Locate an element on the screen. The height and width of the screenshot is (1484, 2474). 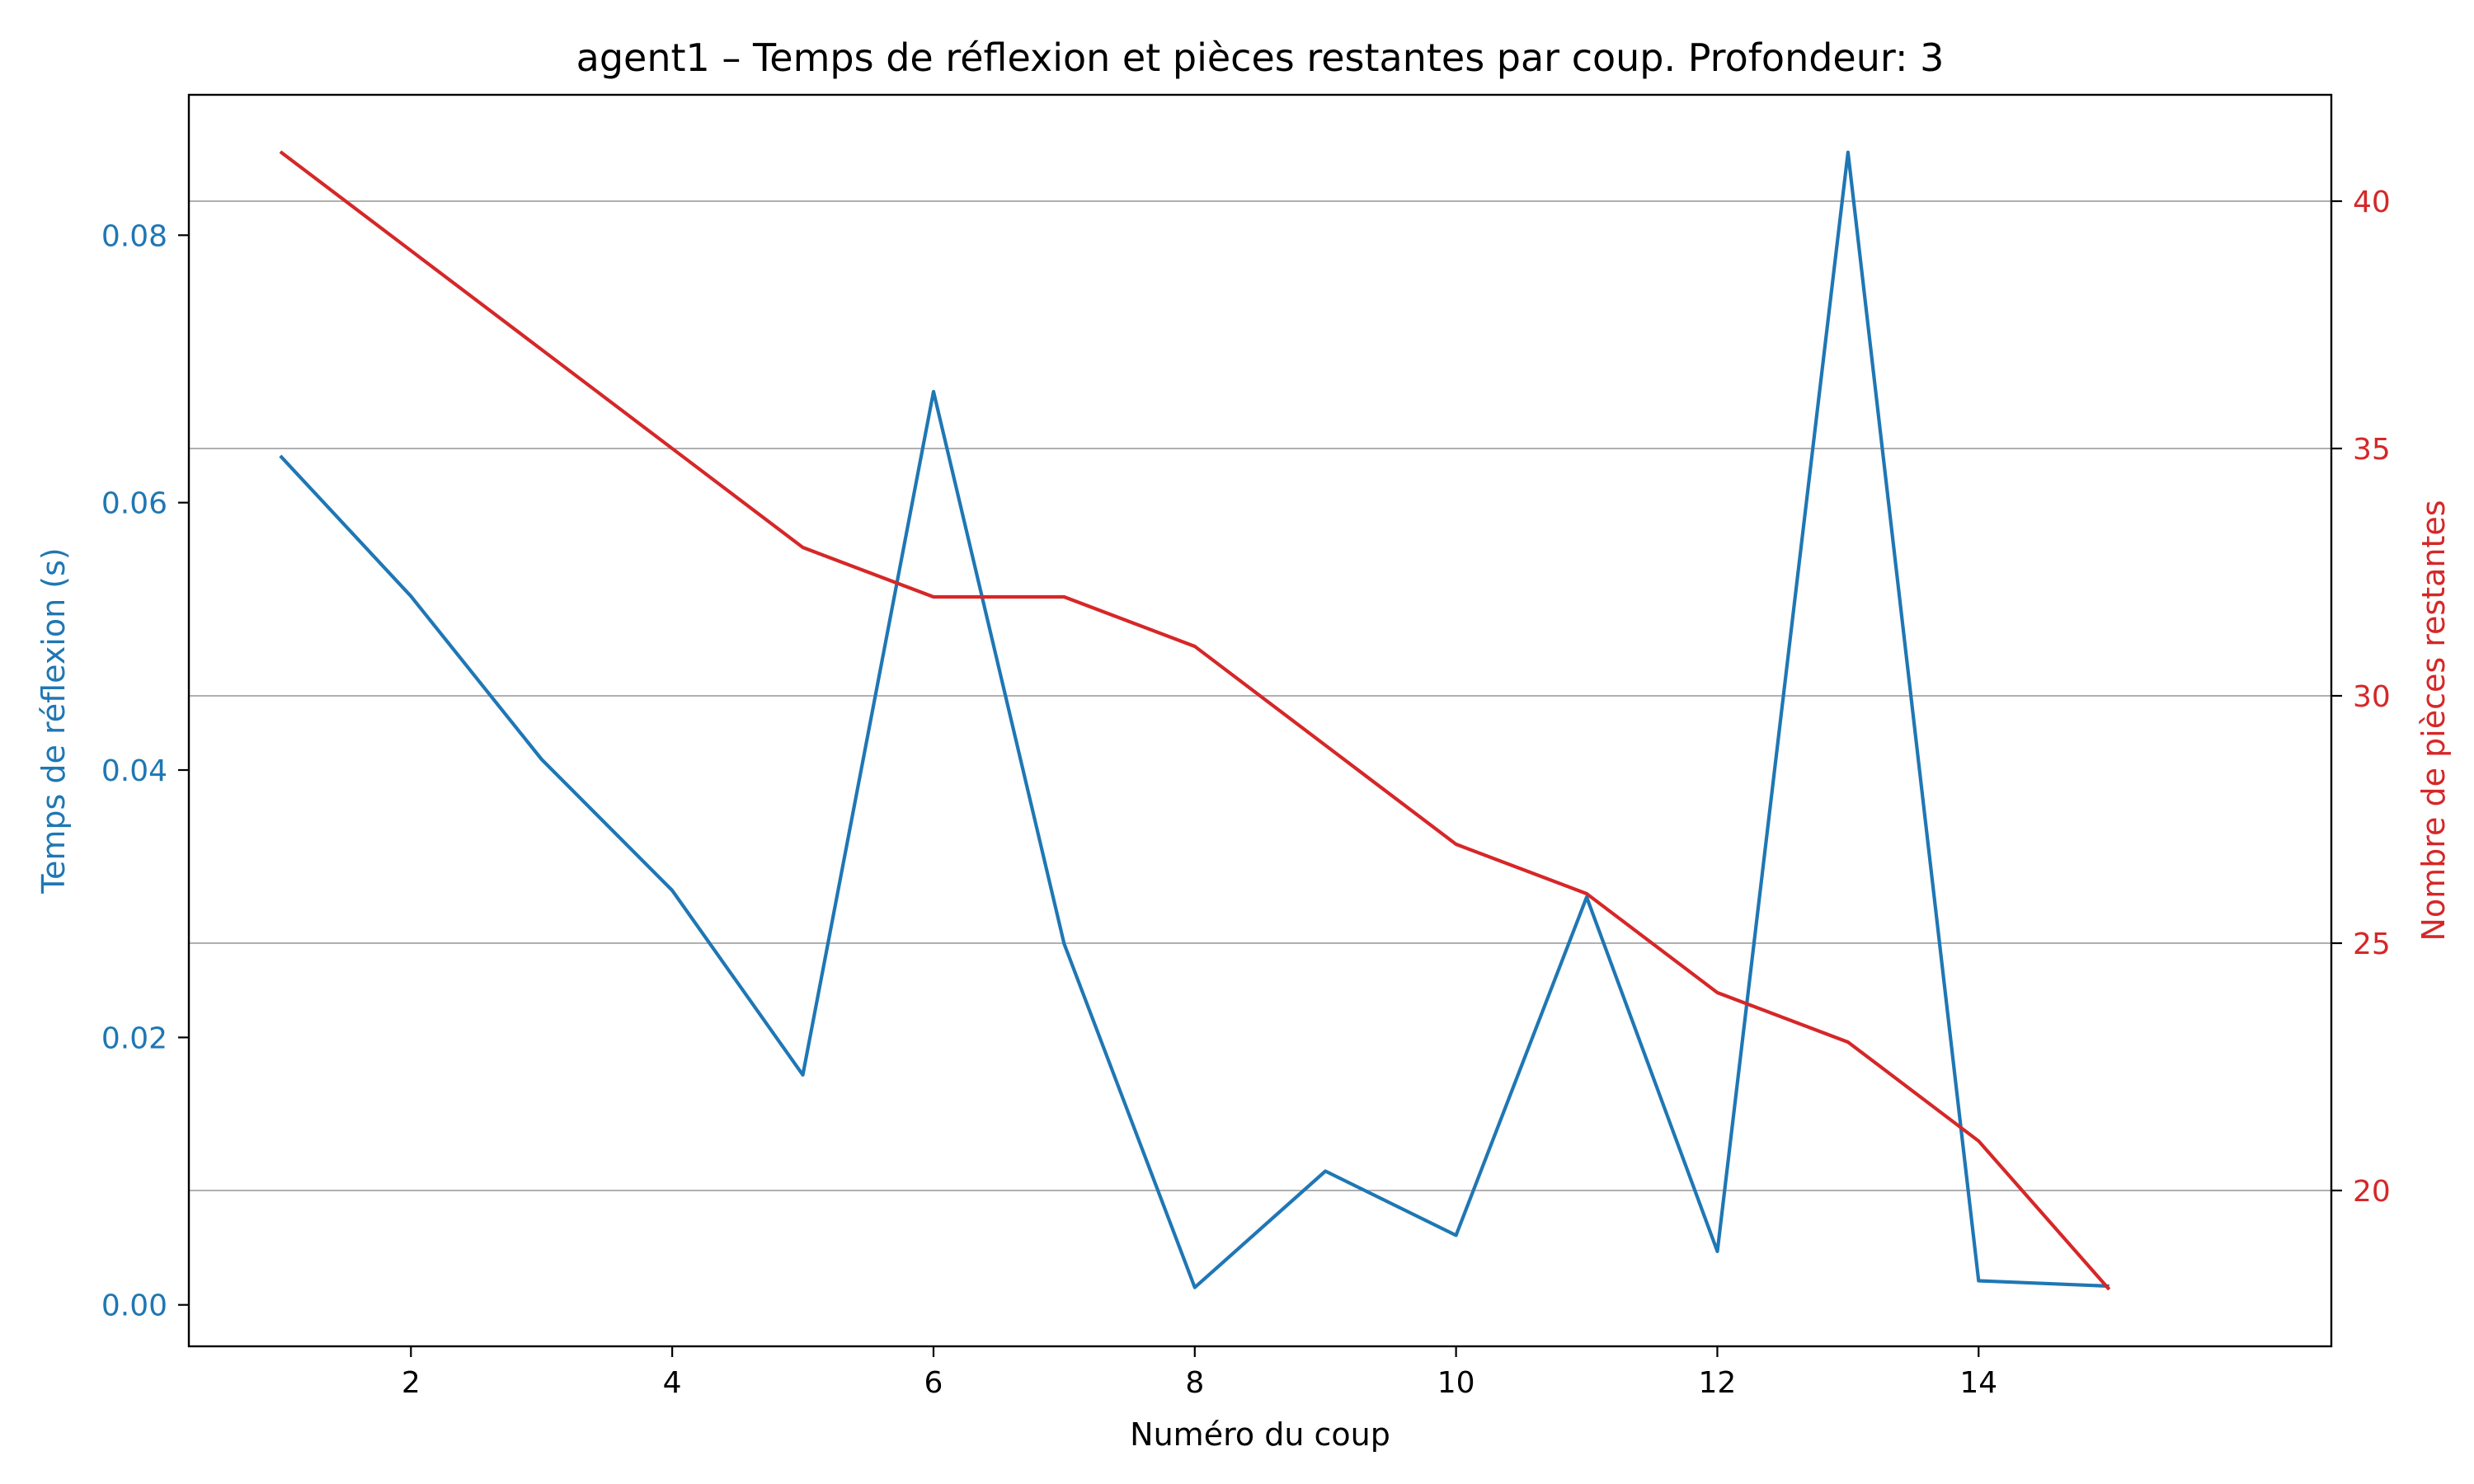
y-left-tick-label: 0.04 is located at coordinates (134, 771).